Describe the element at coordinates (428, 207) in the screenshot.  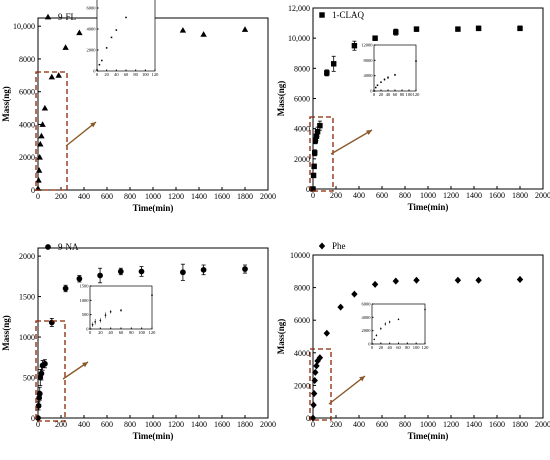
I see `x-axis-label: Time(min)` at that location.